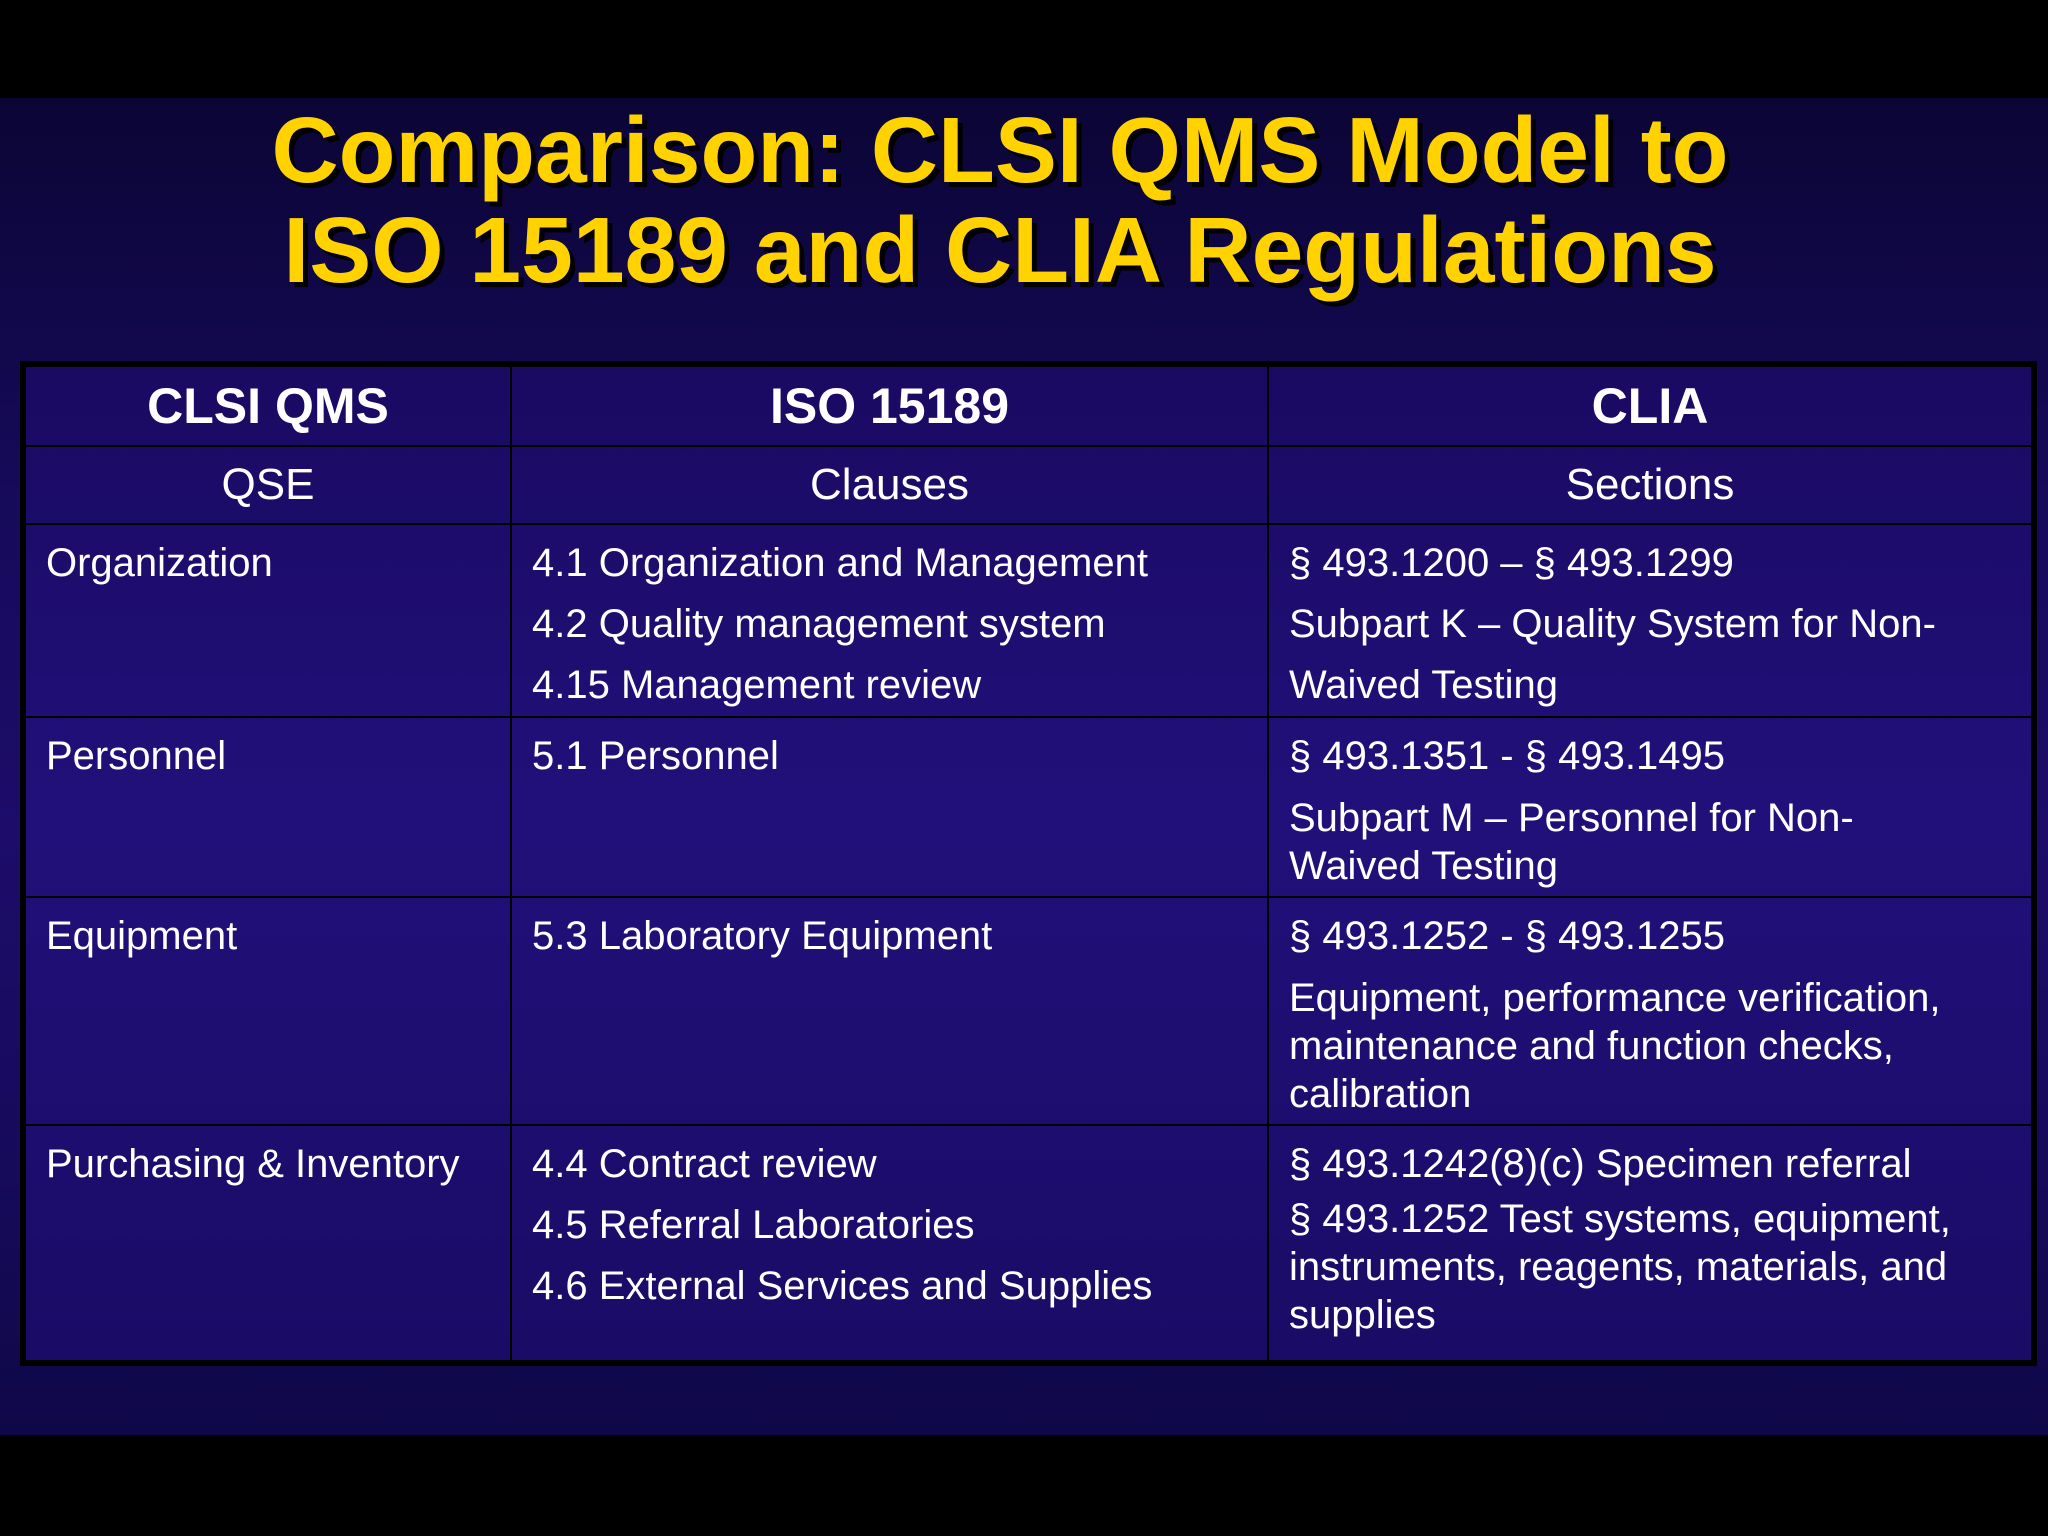 The height and width of the screenshot is (1536, 2048). Describe the element at coordinates (889, 405) in the screenshot. I see `header-iso-15189: ISO 15189` at that location.